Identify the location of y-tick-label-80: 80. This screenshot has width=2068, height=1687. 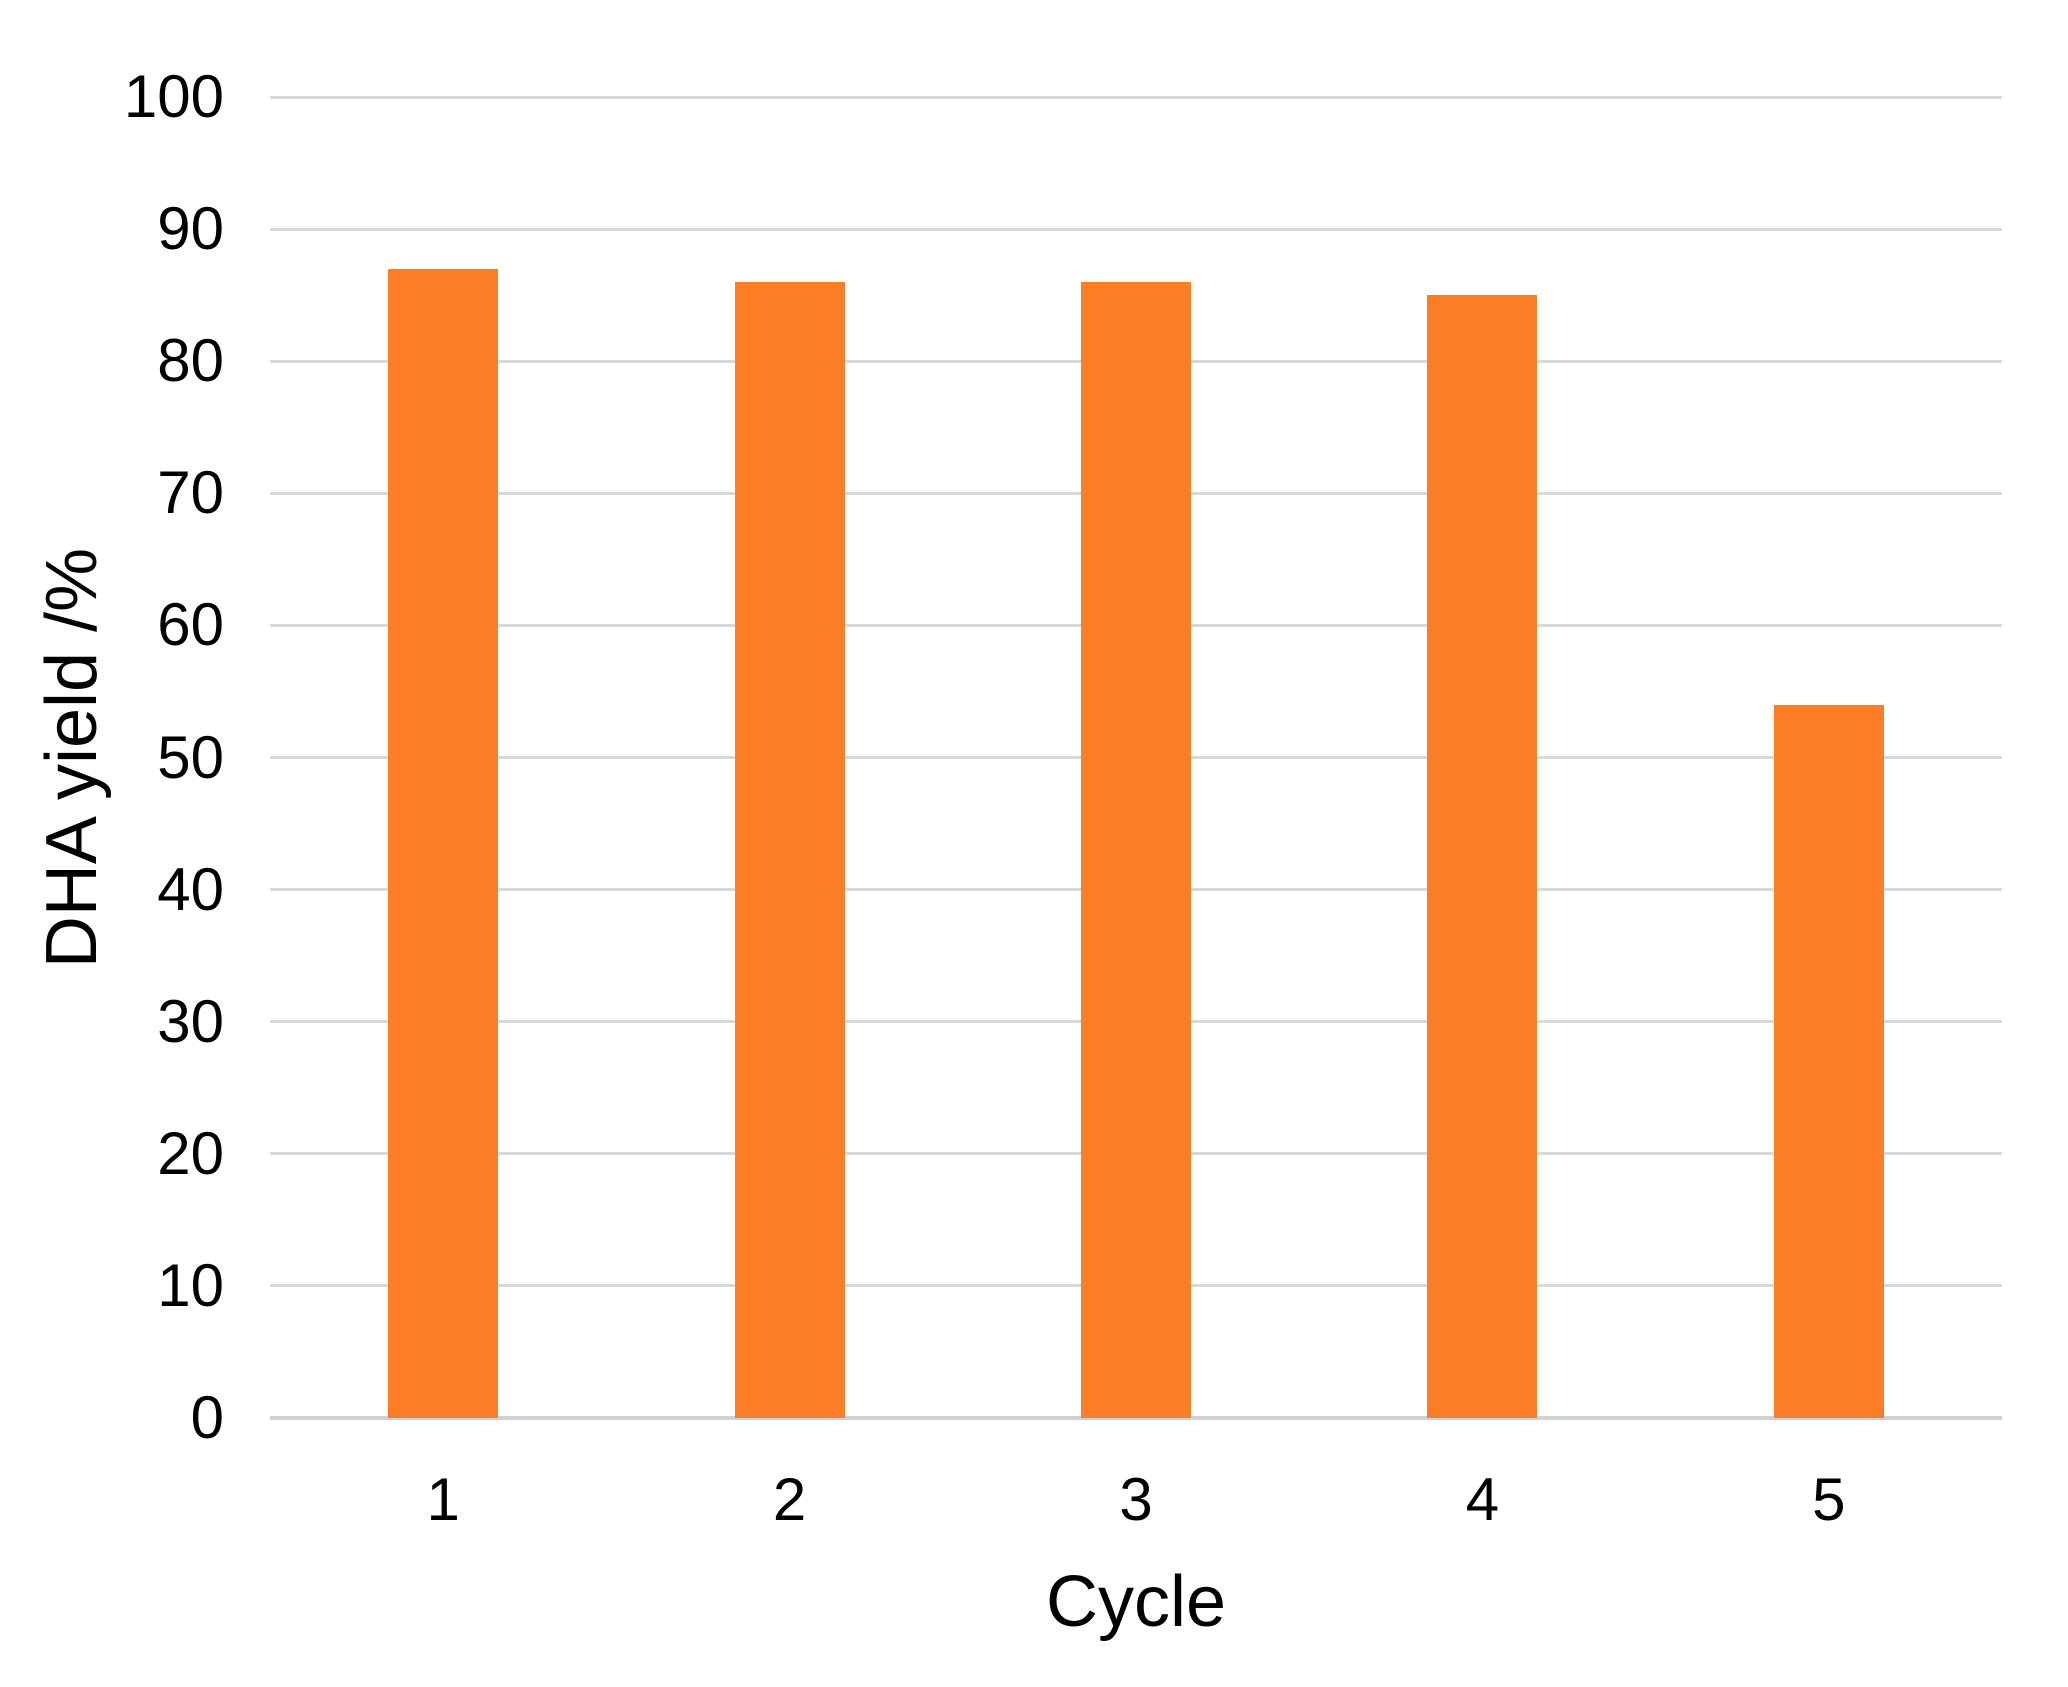
(190, 361).